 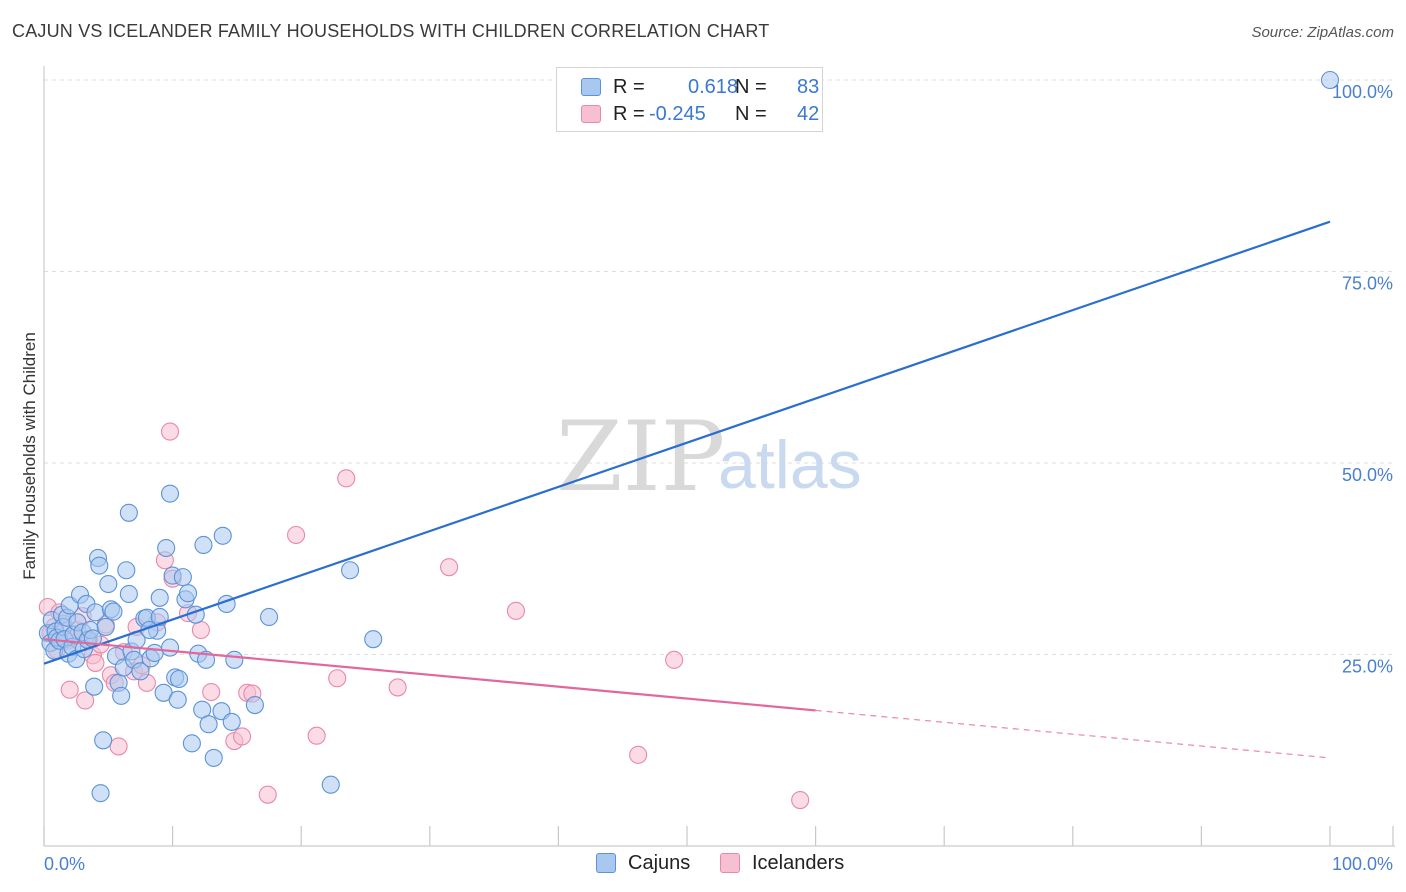 I want to click on icelanders-legend-swatch, so click(x=730, y=863).